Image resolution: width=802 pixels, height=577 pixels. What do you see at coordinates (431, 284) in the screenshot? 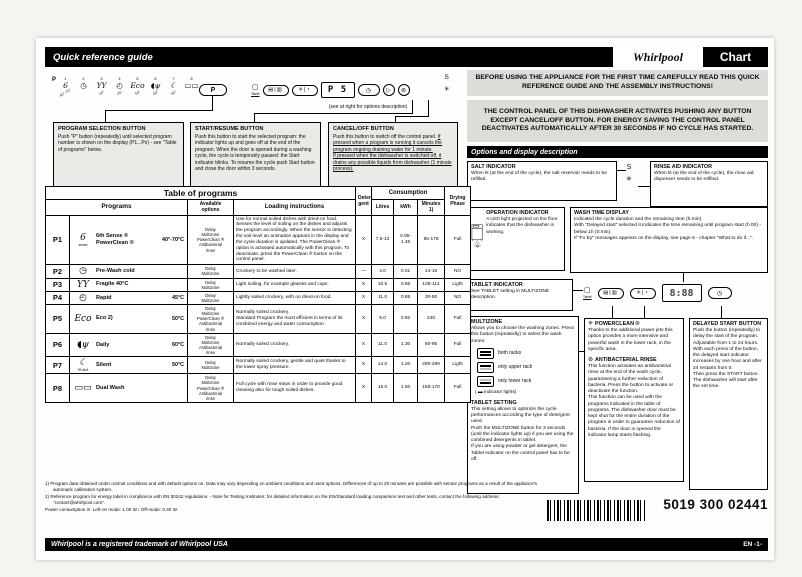
I see `minutes-cell: 105-114` at bounding box center [431, 284].